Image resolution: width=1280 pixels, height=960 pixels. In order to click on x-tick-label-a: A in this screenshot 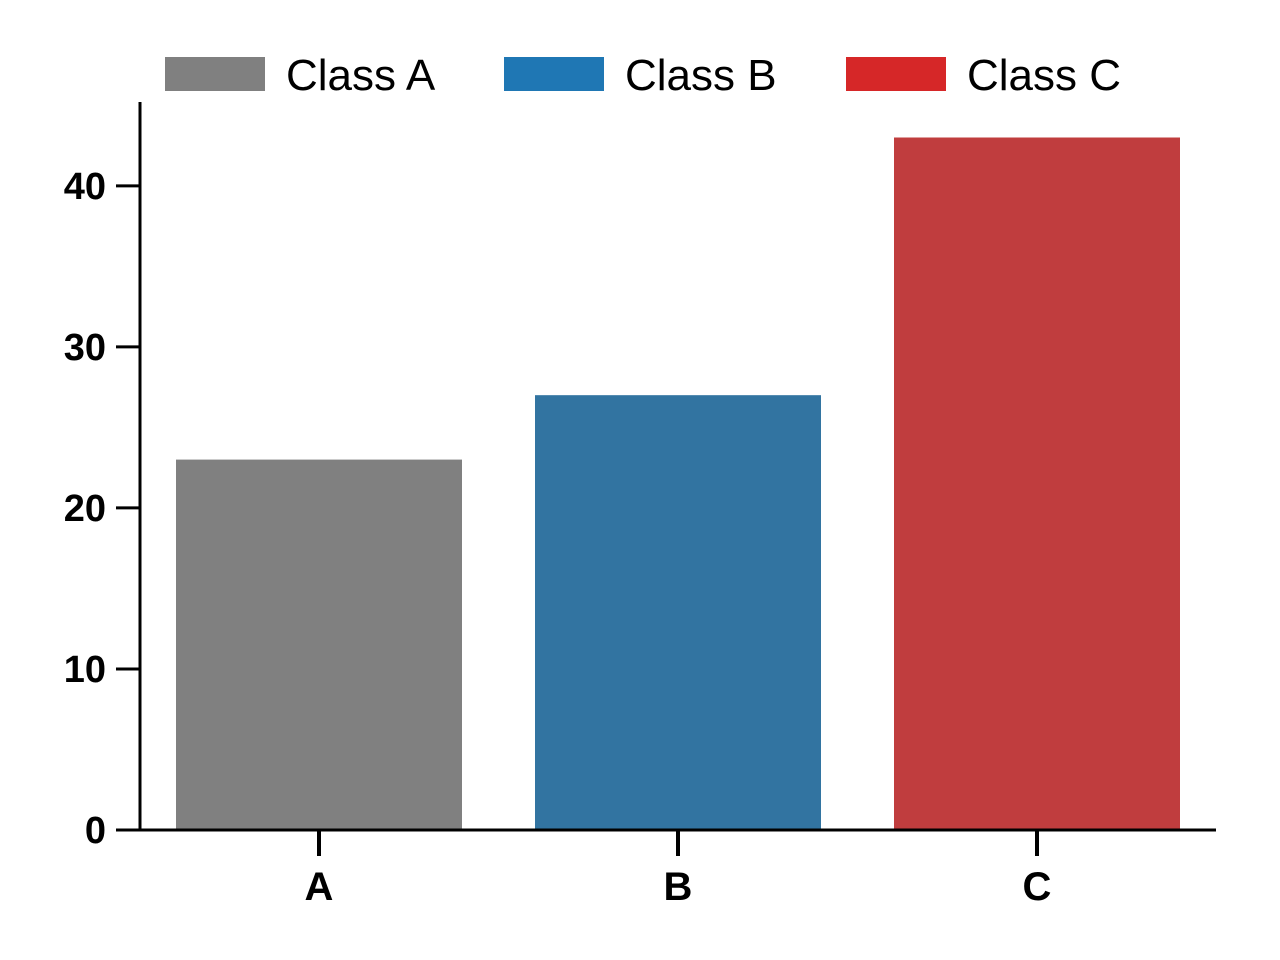, I will do `click(319, 887)`.